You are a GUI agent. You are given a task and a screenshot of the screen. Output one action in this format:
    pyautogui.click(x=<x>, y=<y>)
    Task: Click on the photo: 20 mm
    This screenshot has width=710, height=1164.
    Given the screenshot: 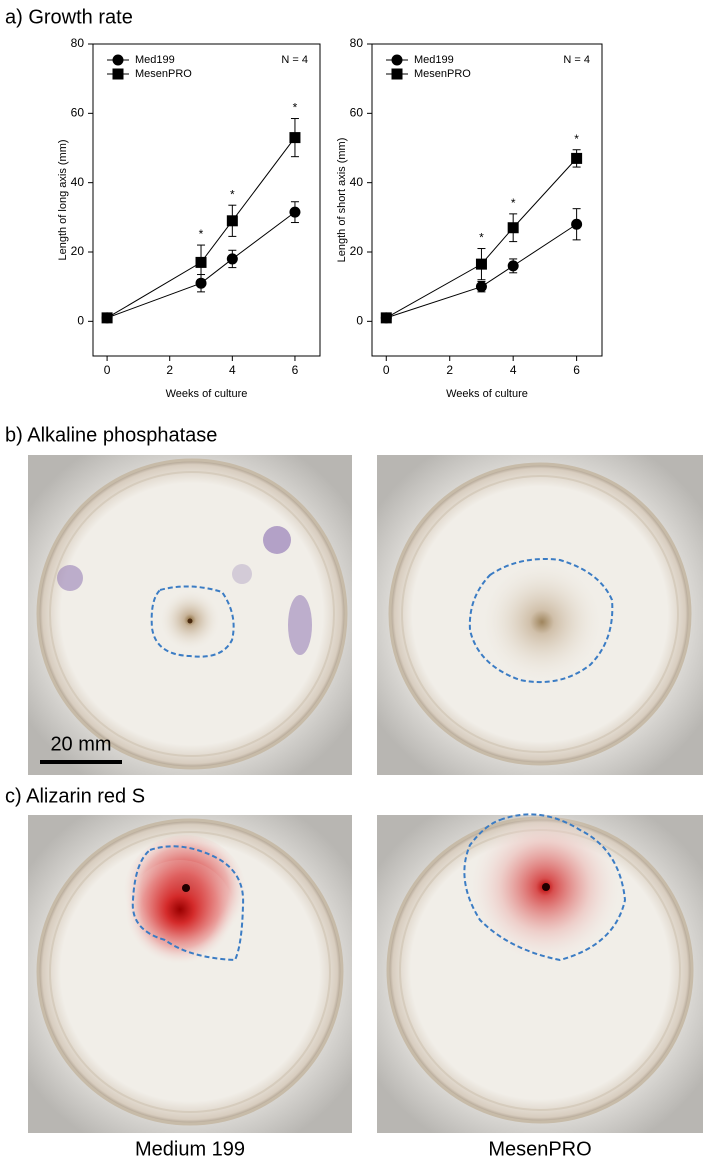 What is the action you would take?
    pyautogui.click(x=190, y=615)
    